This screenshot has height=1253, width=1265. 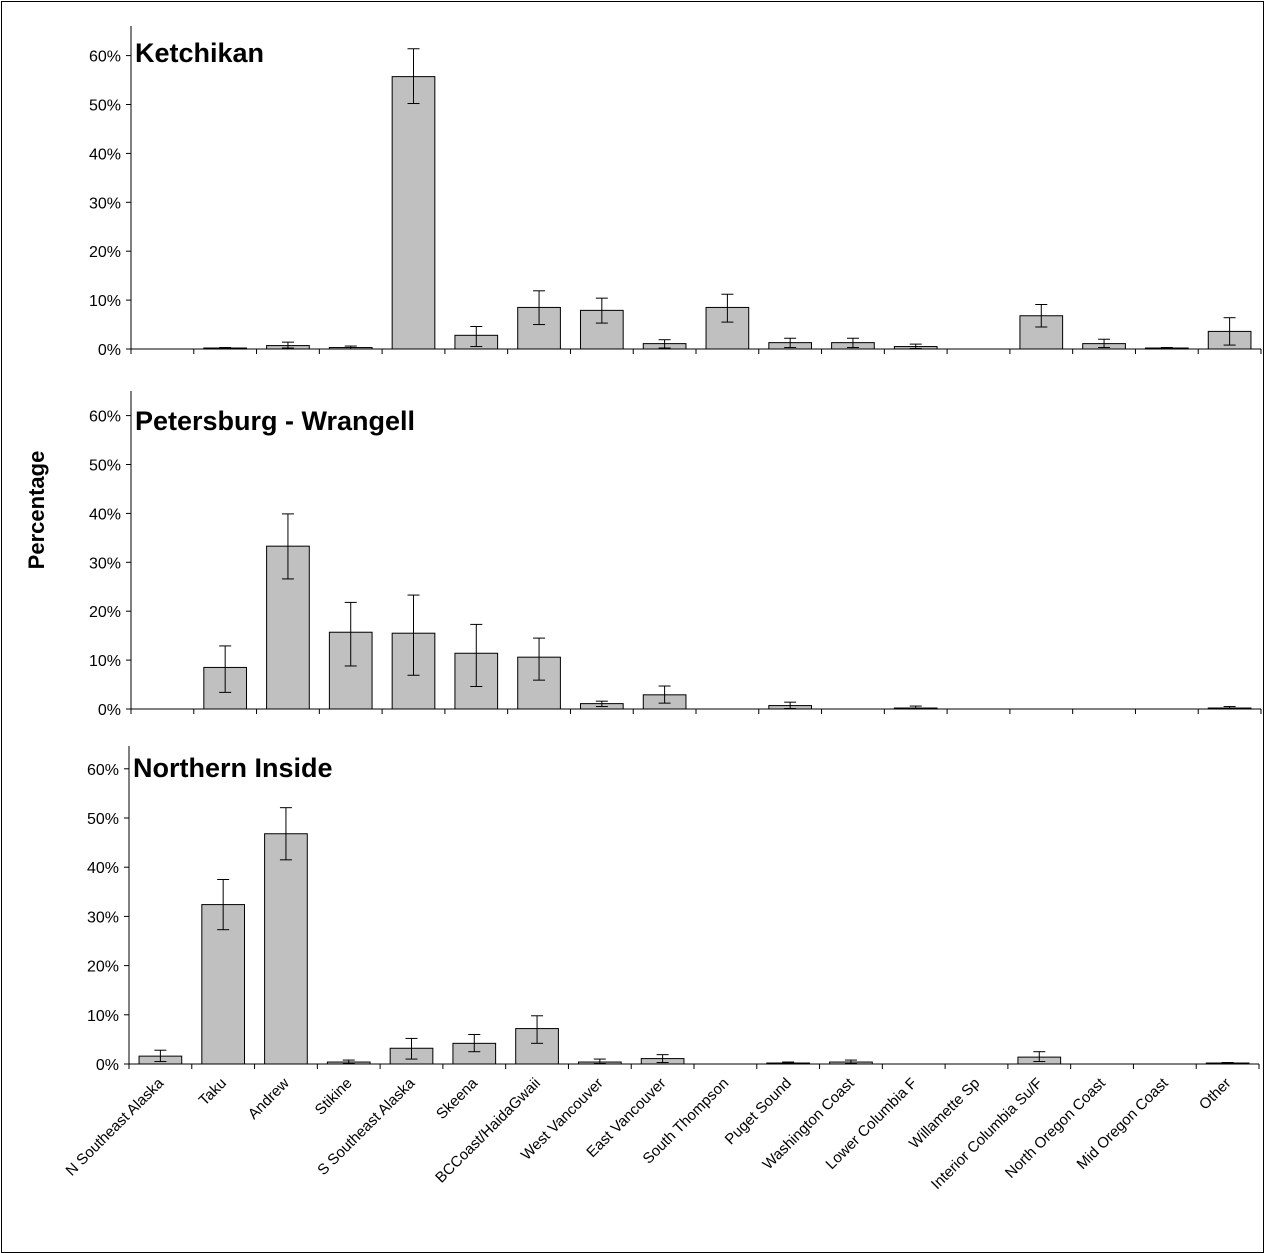 I want to click on x-category-label: Taku, so click(x=213, y=1092).